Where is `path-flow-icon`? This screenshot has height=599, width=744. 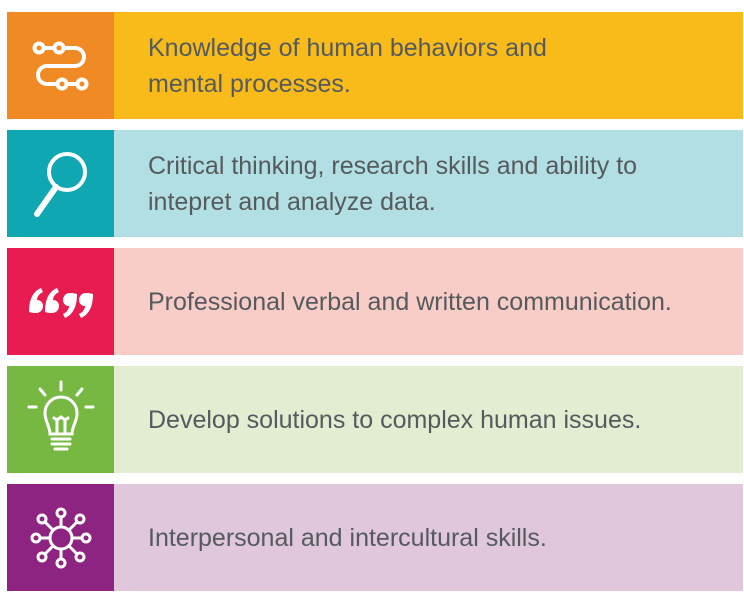 path-flow-icon is located at coordinates (60, 65).